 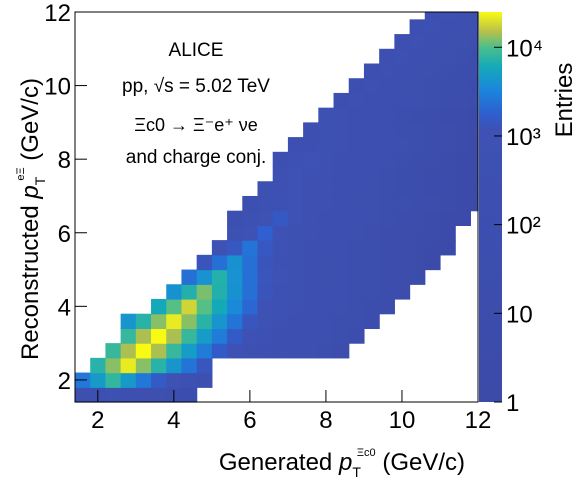 I want to click on color-scale-axis: 1 10 10² 10³ 10⁴, so click(x=518, y=226).